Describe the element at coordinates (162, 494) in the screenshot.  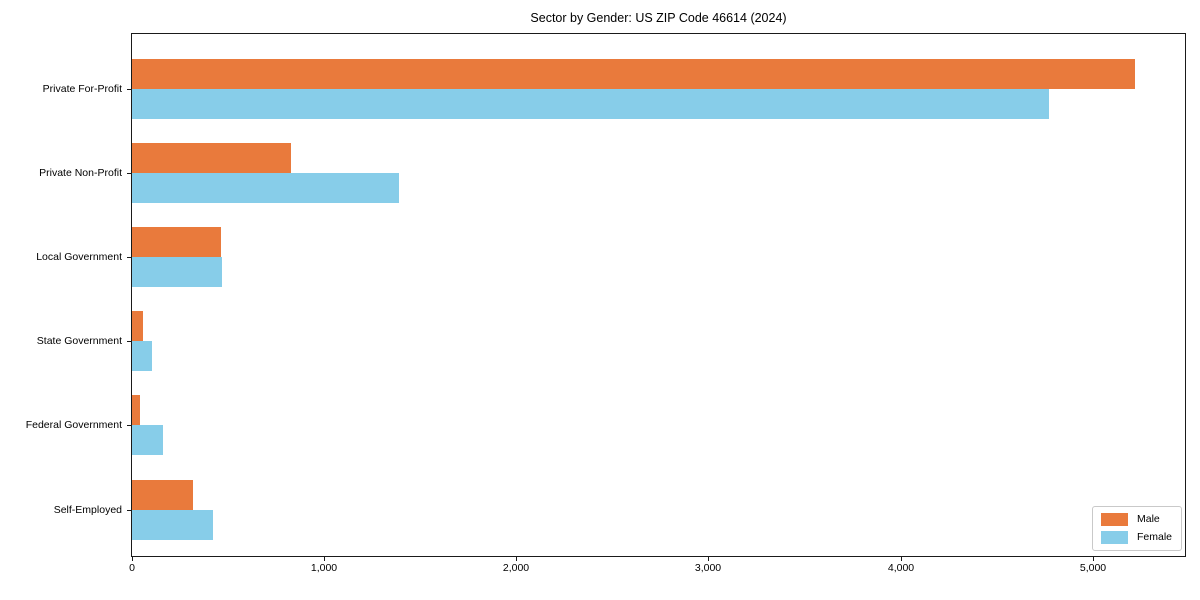
I see `bar-male-self-employed` at that location.